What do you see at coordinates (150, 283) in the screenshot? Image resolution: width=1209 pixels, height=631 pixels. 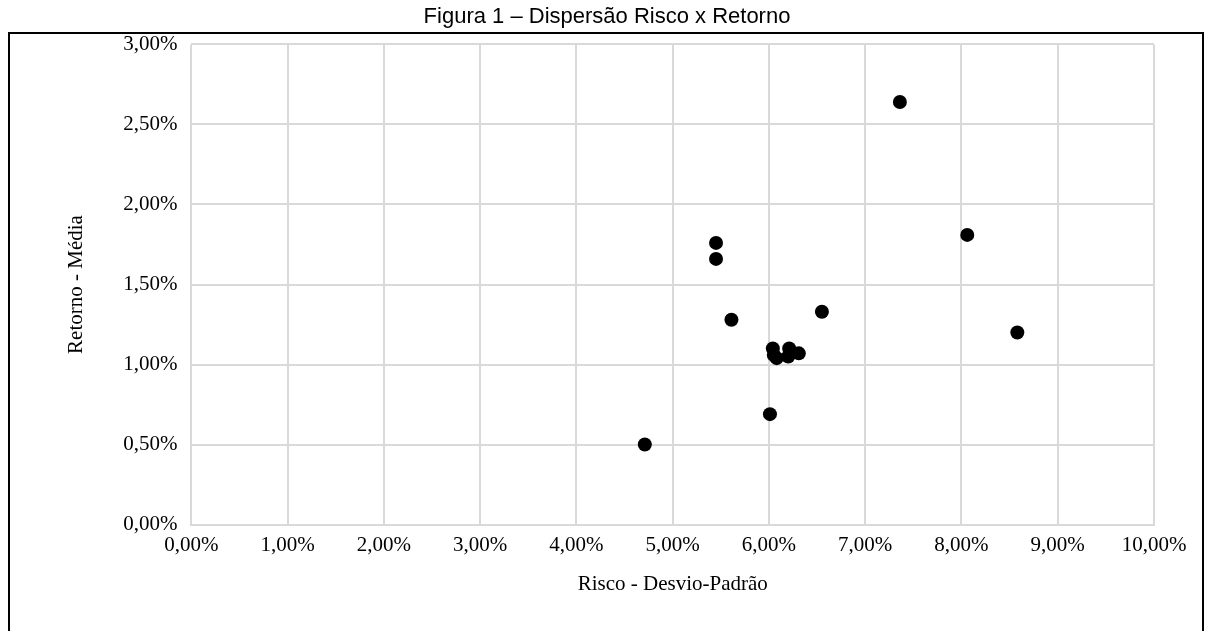 I see `y-tick-label: 1,50%` at bounding box center [150, 283].